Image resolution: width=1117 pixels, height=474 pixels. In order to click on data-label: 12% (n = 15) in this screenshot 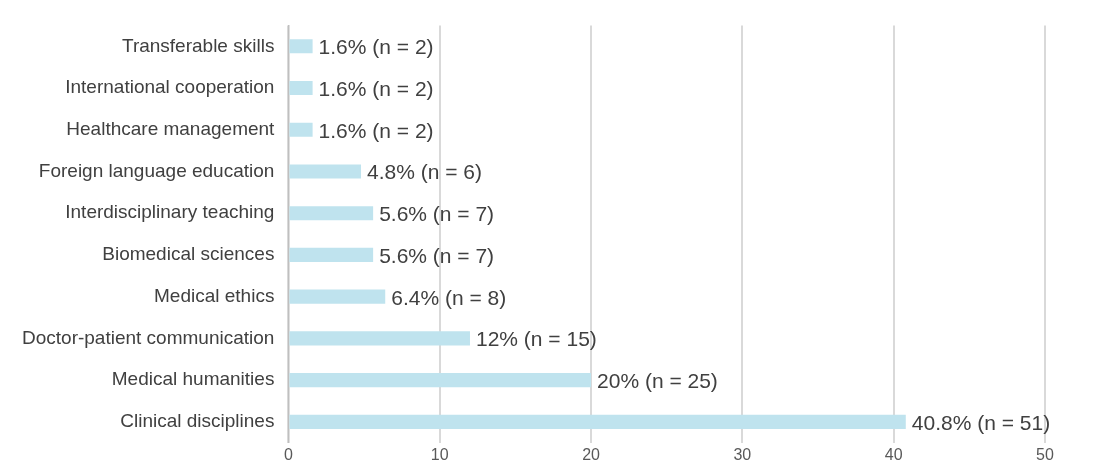, I will do `click(536, 339)`.